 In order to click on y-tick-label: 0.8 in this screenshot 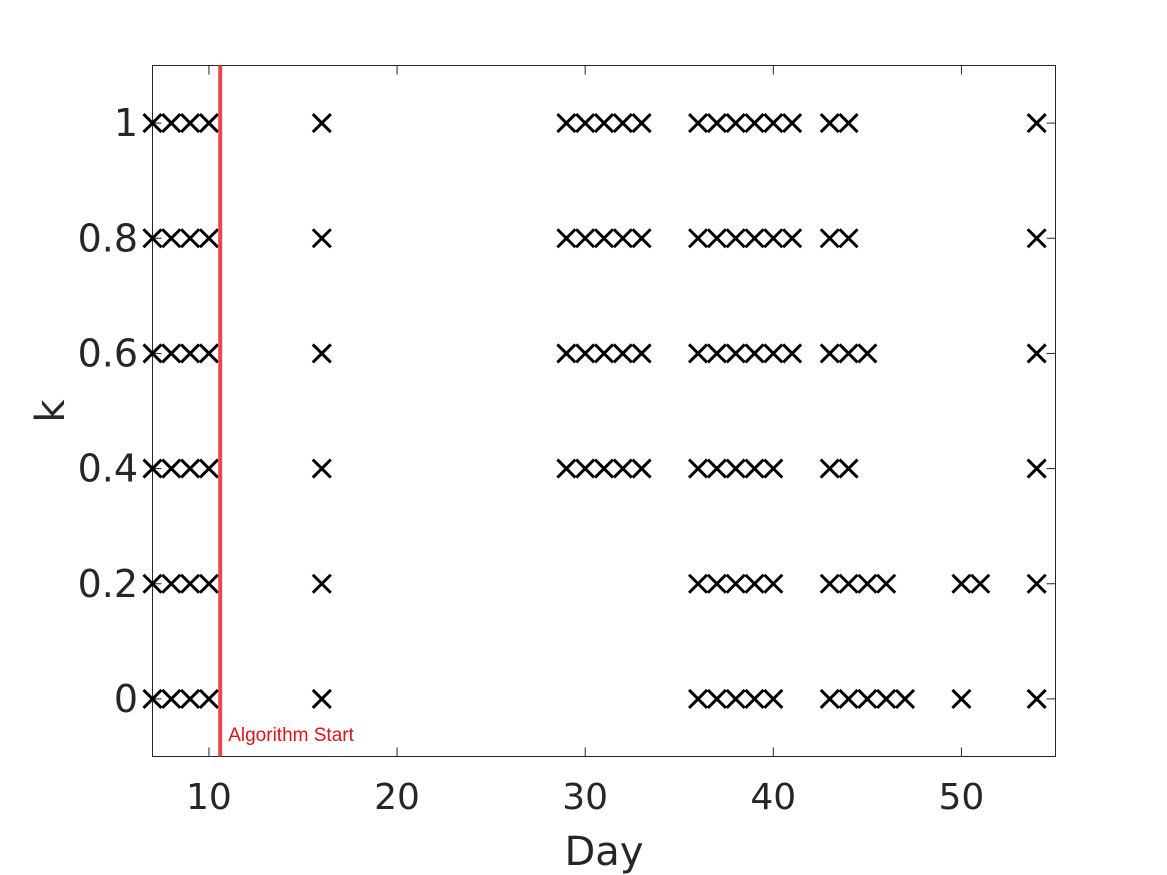, I will do `click(108, 238)`.